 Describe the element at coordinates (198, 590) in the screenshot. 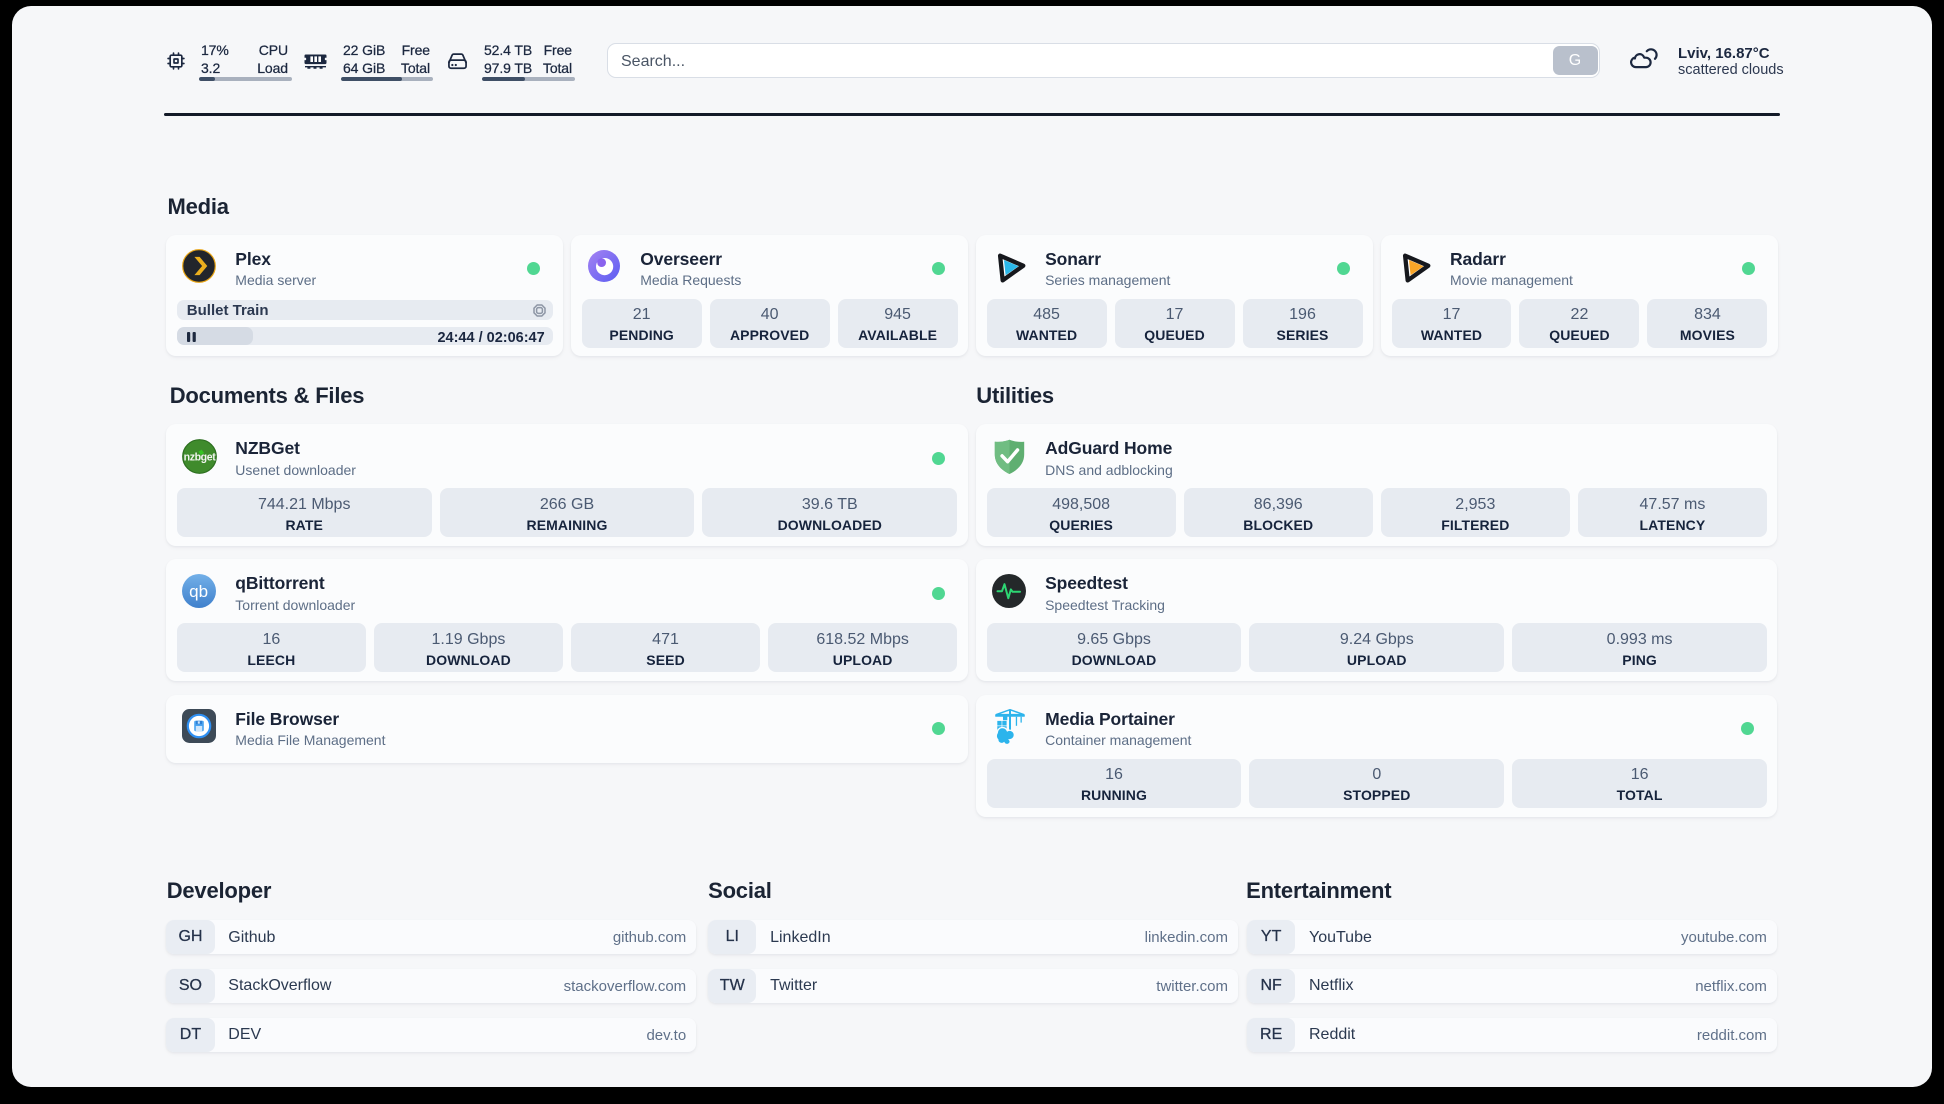

I see `svg-text: qb` at that location.